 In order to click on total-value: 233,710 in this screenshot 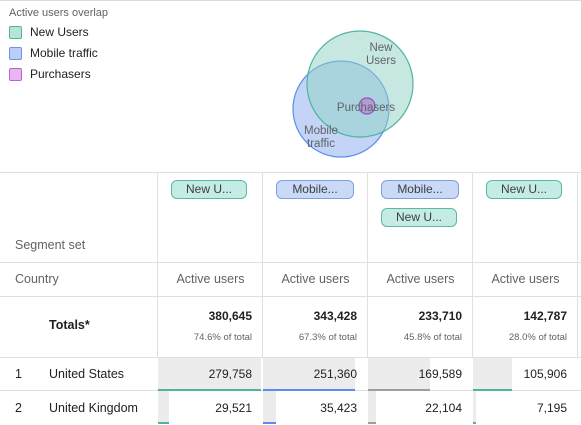, I will do `click(440, 316)`.